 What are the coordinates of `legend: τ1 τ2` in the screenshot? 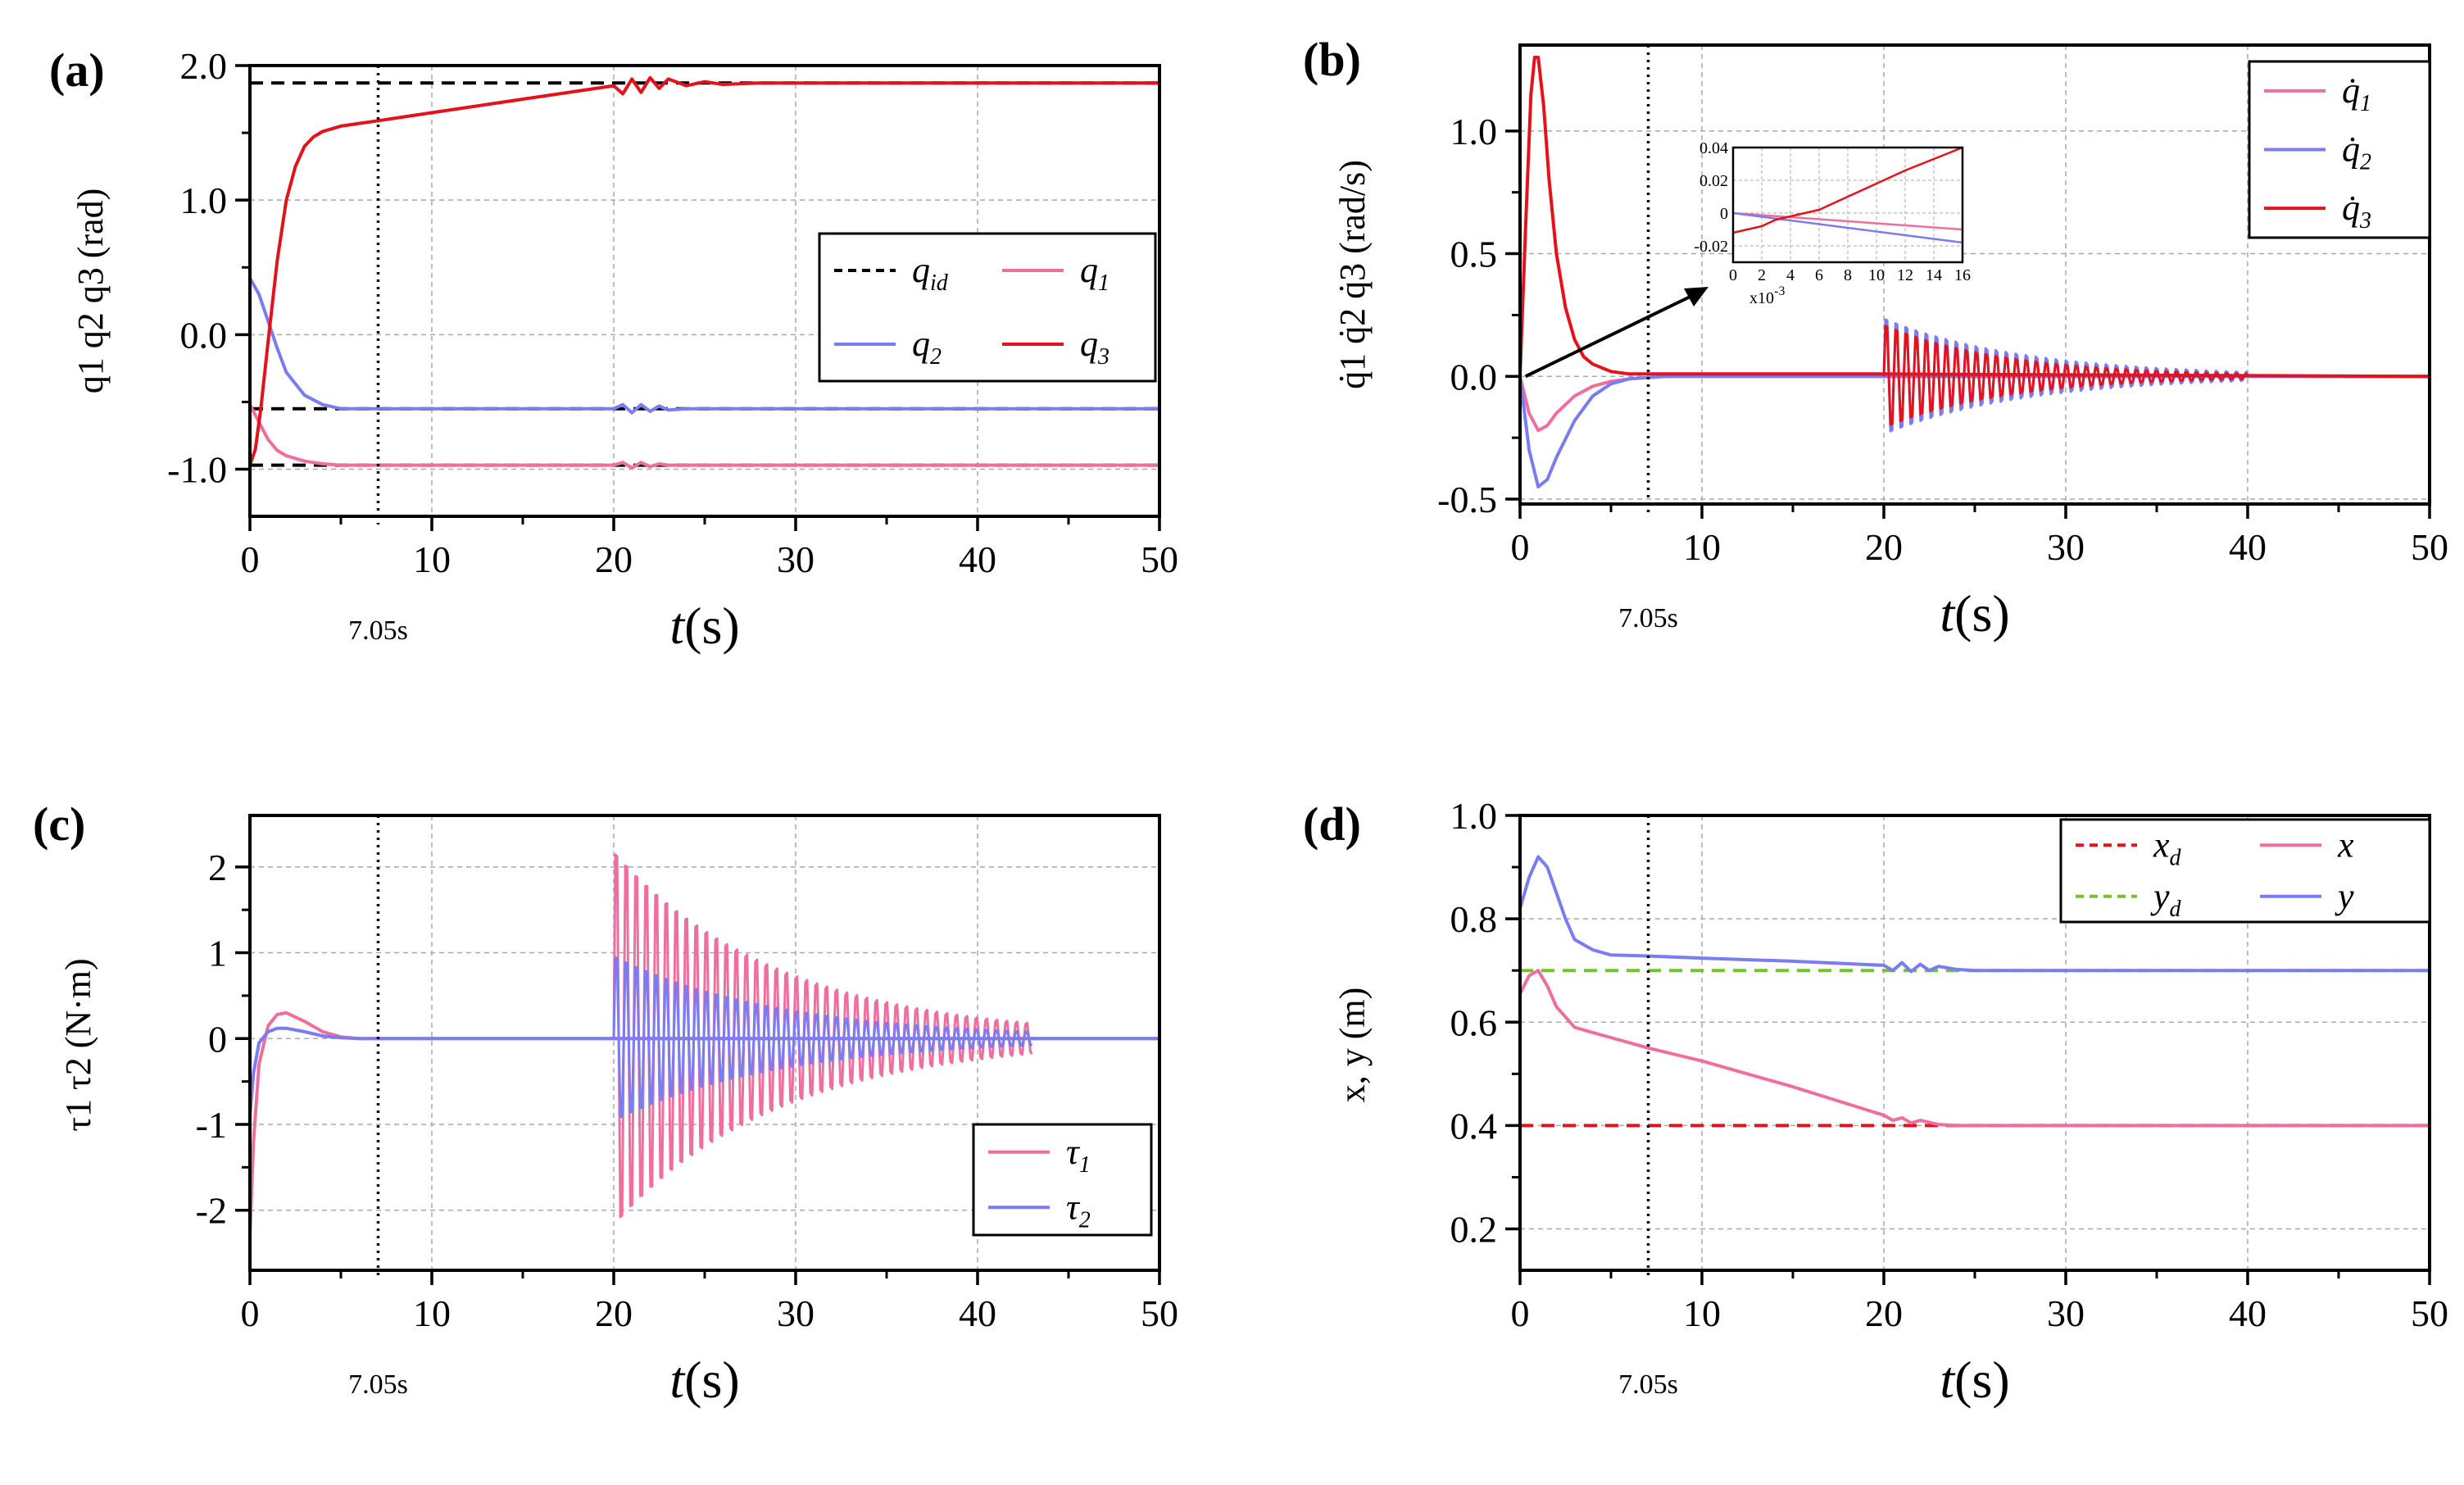 It's located at (1062, 1180).